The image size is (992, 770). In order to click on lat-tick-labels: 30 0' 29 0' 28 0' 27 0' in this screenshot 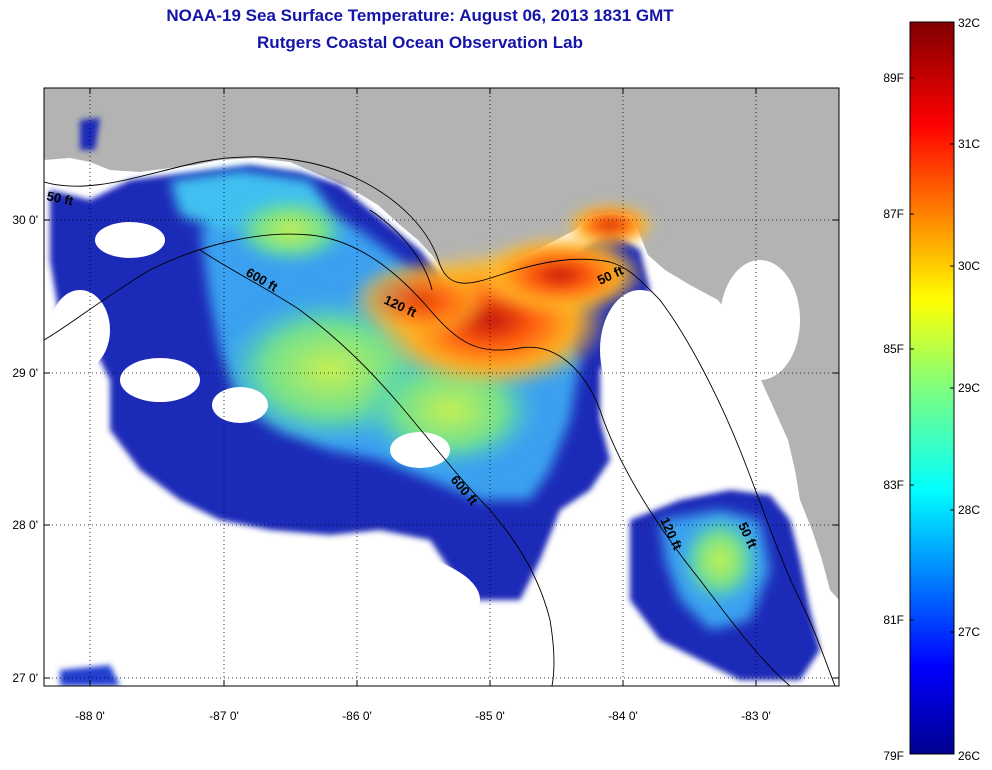, I will do `click(25, 449)`.